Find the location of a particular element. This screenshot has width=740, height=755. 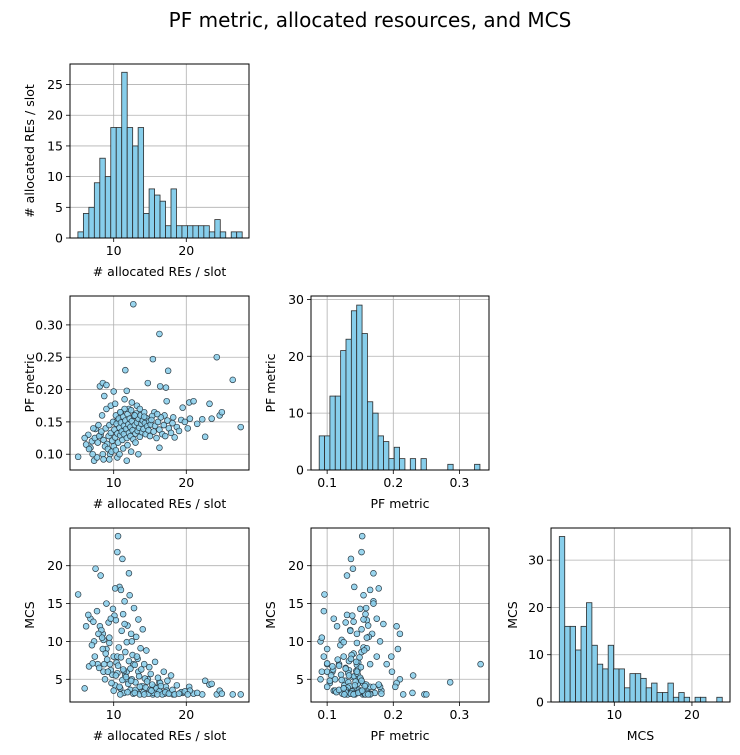

x-tick-label: 0.3 is located at coordinates (459, 482).